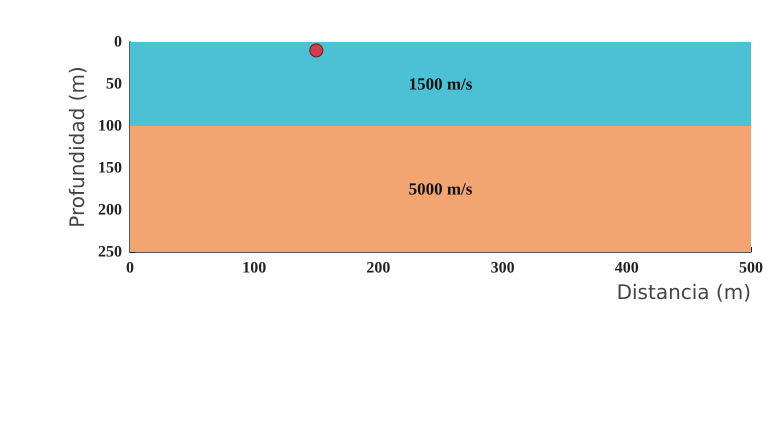  I want to click on y-tick-label: 200, so click(110, 210).